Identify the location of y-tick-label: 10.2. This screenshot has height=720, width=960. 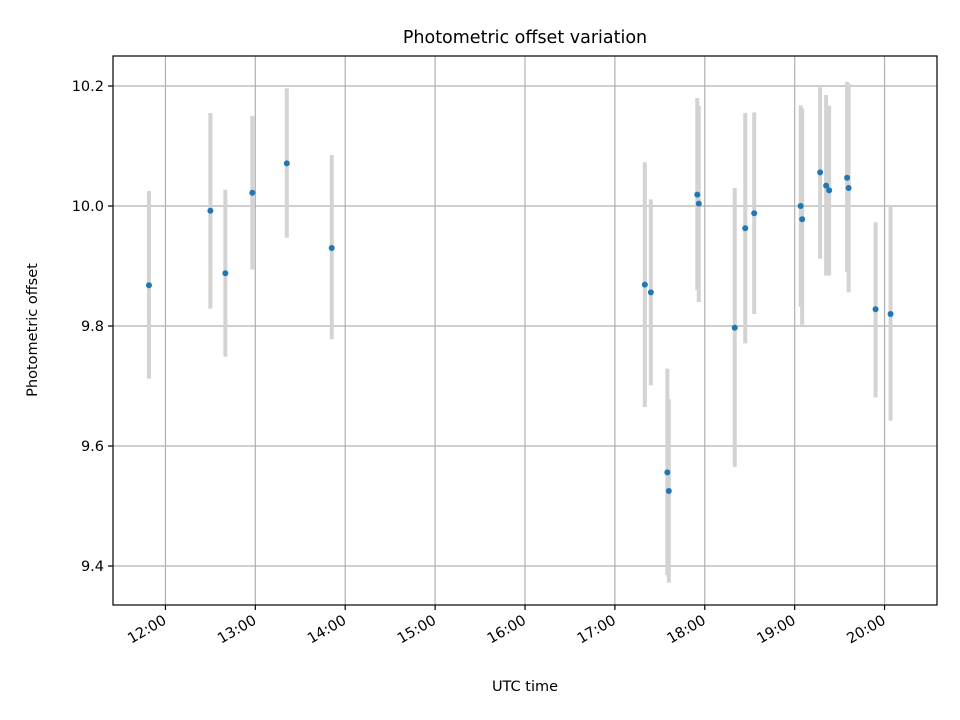
(88, 87).